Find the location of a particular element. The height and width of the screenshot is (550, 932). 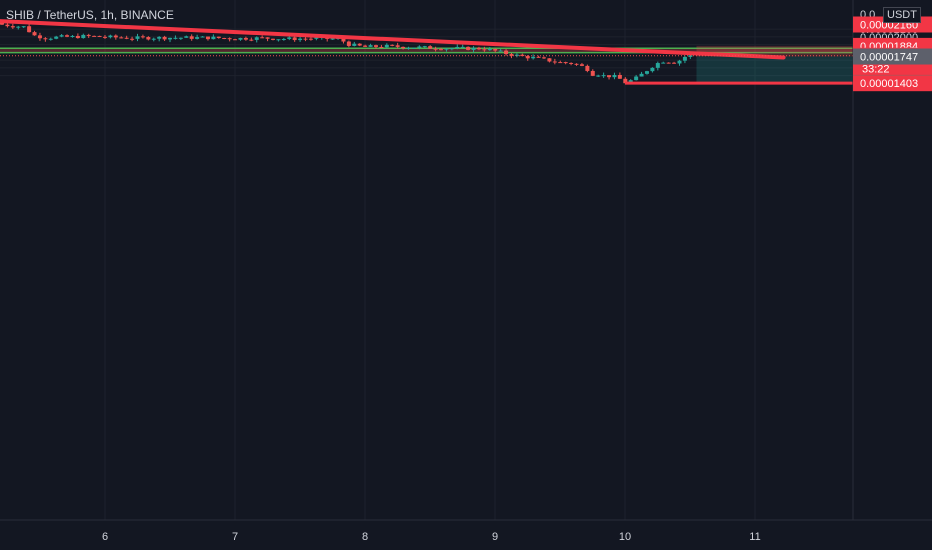

candle-countdown: 33:22 is located at coordinates (876, 70).